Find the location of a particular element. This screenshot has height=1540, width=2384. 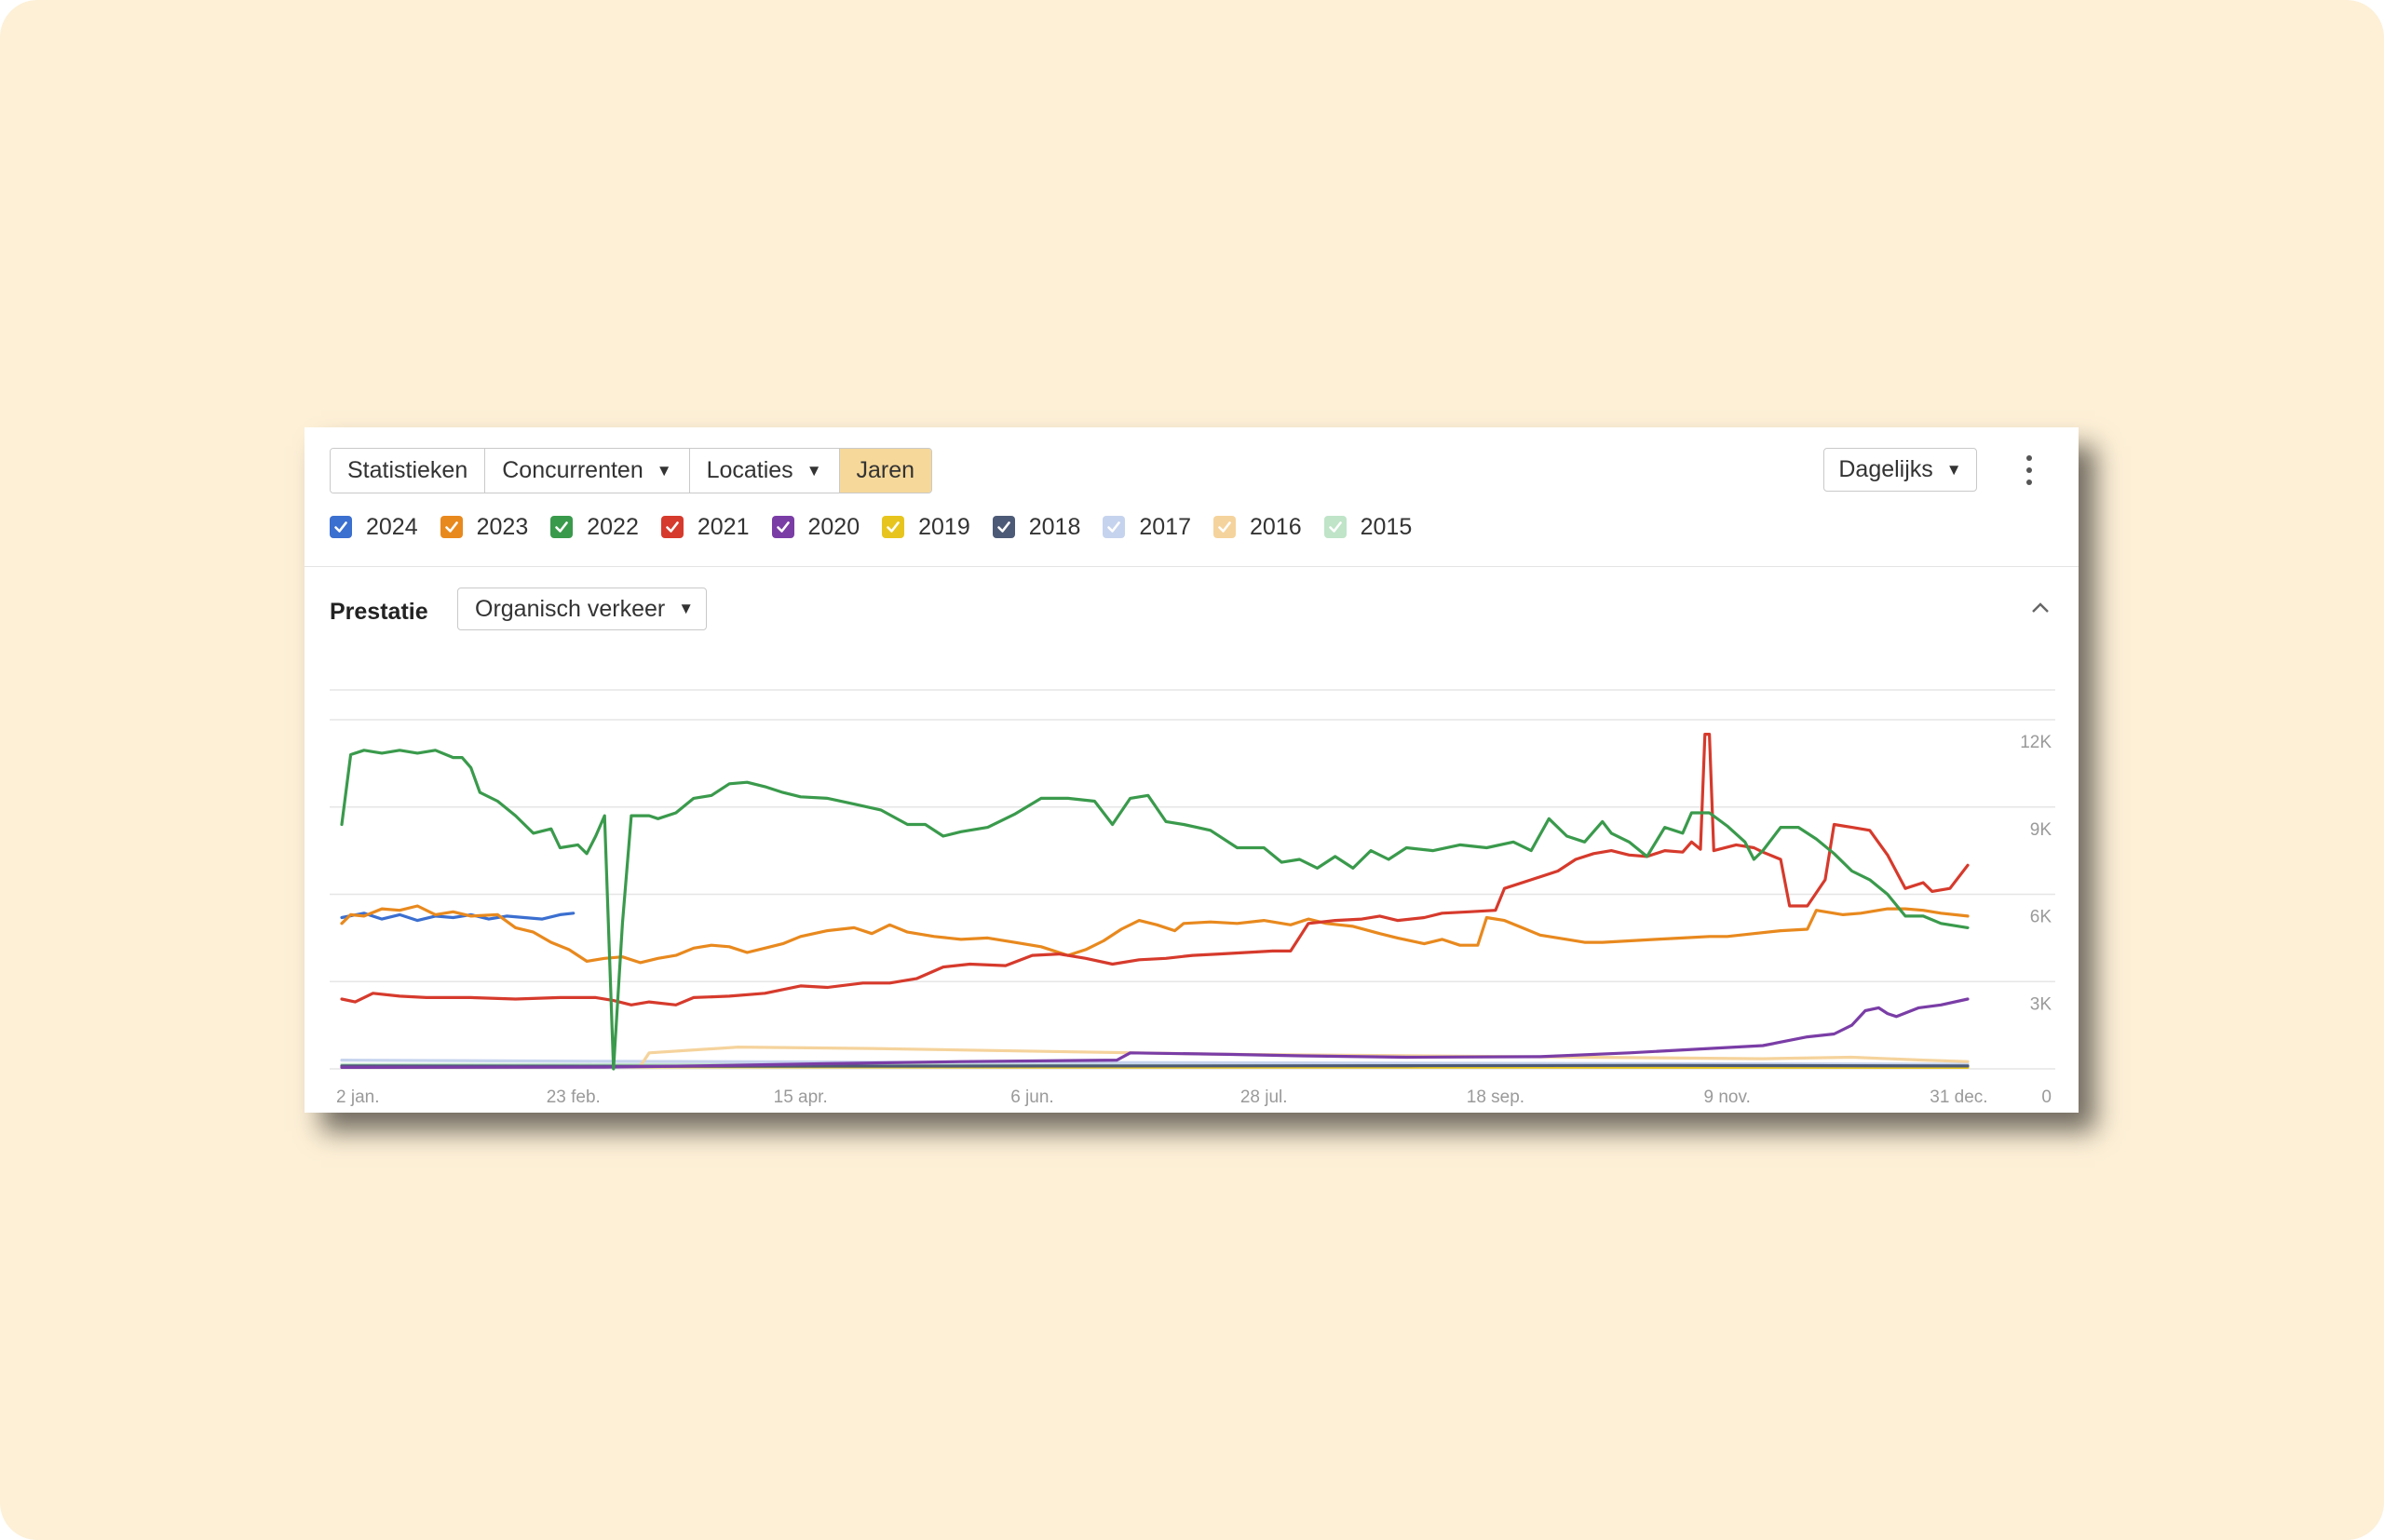

x-tick-label: 6 jun. is located at coordinates (1031, 1097).